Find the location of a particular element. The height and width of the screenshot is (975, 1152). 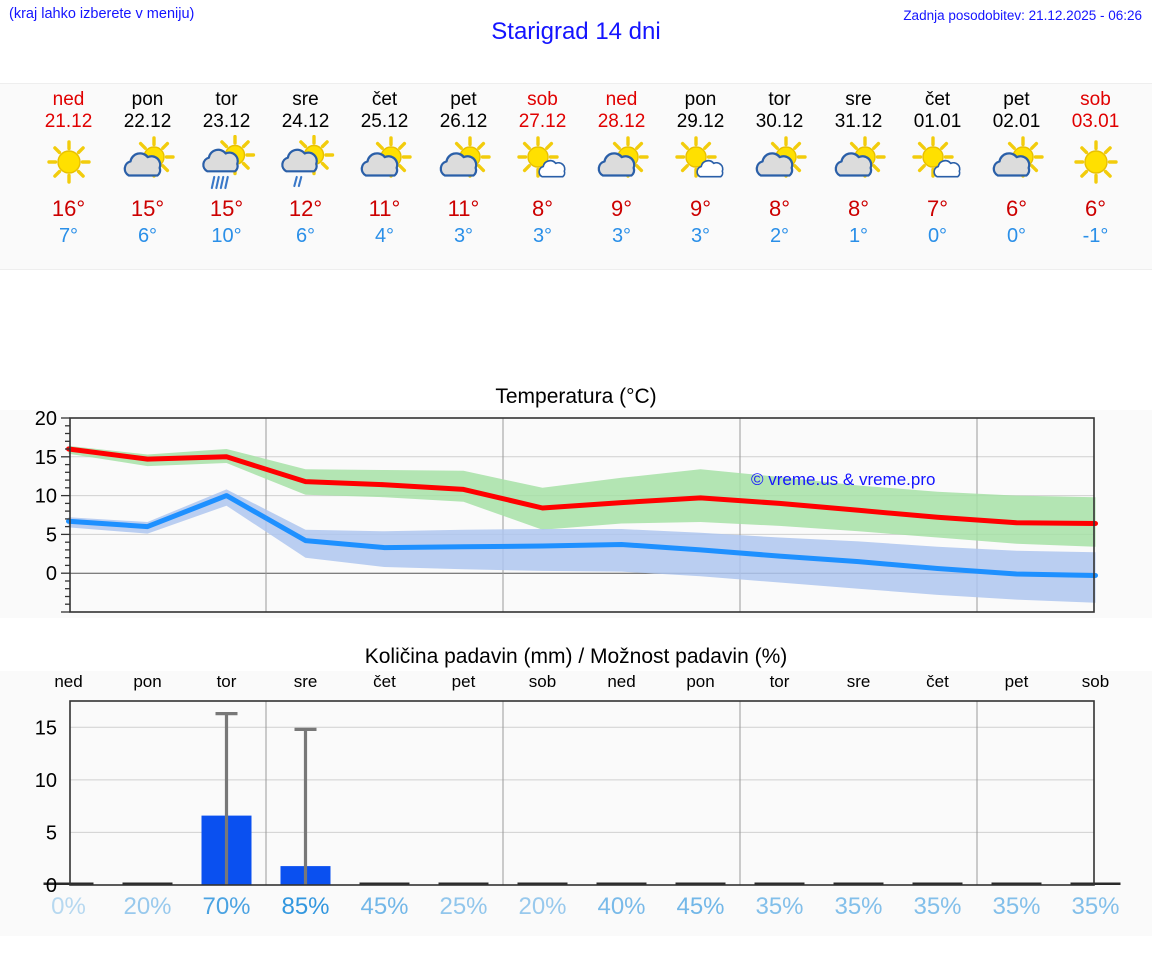

forecast-day-column: sob 03.01 6° -1° is located at coordinates (1095, 176).